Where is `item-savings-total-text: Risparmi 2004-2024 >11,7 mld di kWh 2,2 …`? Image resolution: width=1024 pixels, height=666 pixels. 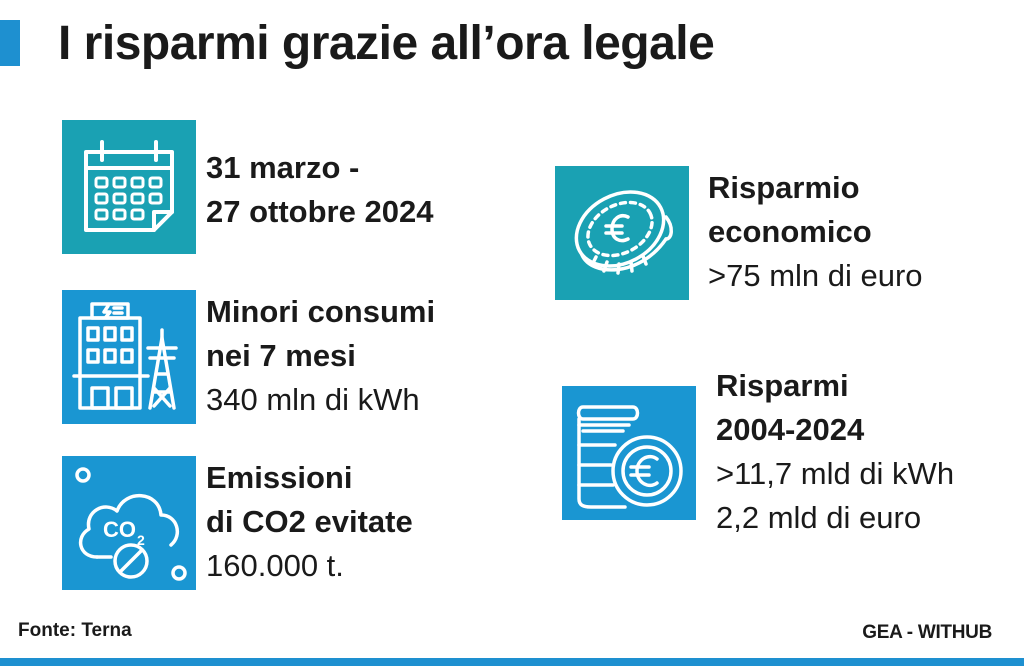
item-savings-total-text: Risparmi 2004-2024 >11,7 mld di kWh 2,2 … is located at coordinates (835, 452).